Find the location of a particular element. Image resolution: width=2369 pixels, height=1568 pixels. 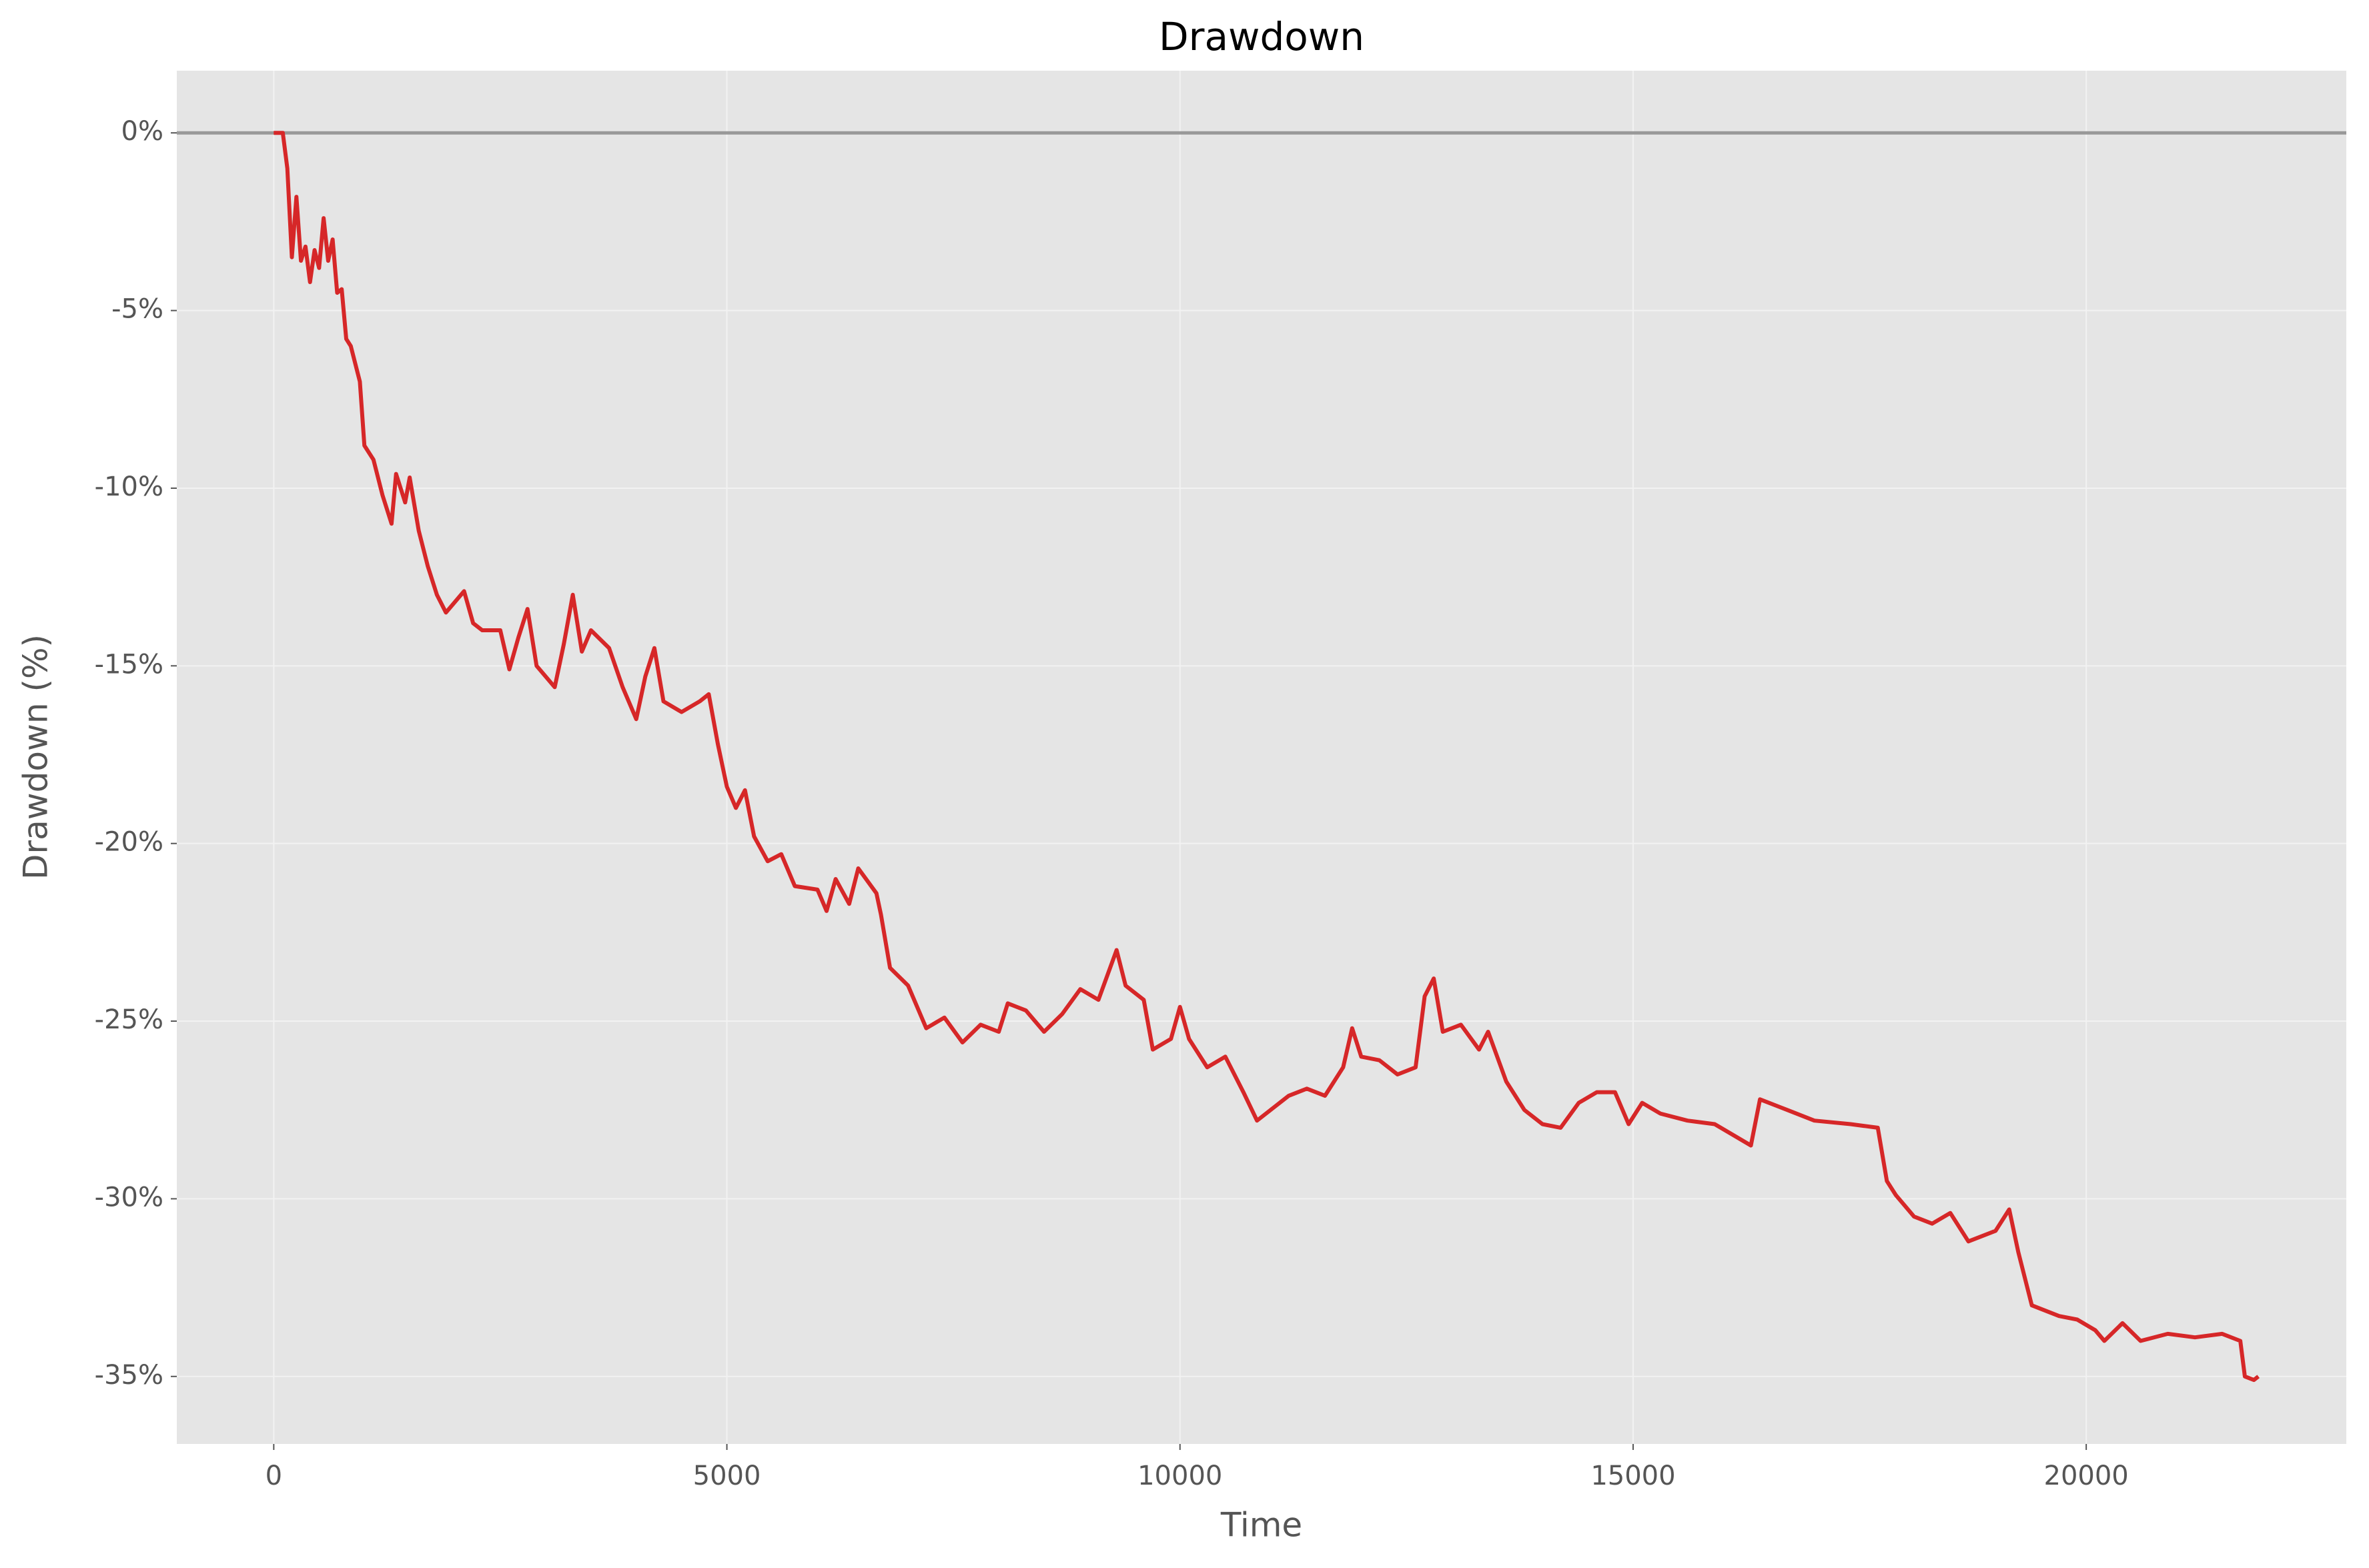

x-axis-label: Time is located at coordinates (1261, 1525).